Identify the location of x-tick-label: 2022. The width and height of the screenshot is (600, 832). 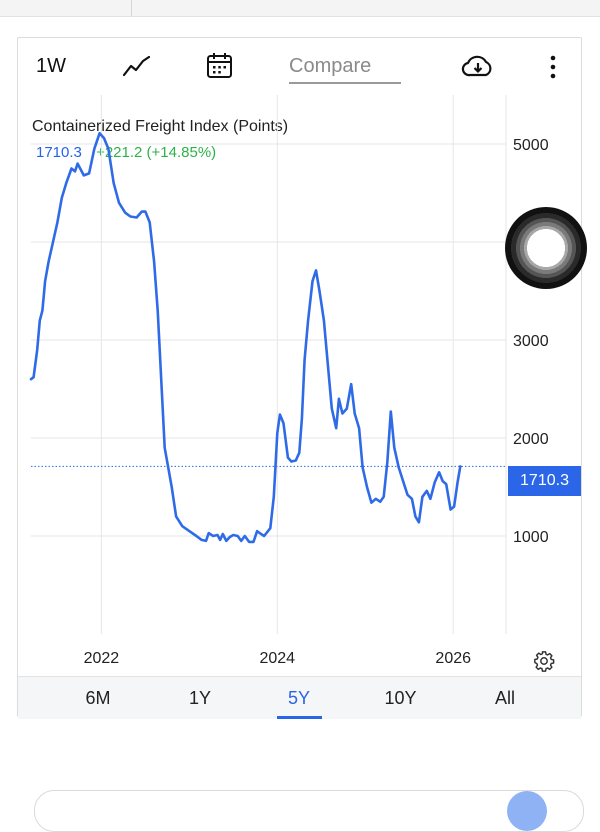
(102, 658).